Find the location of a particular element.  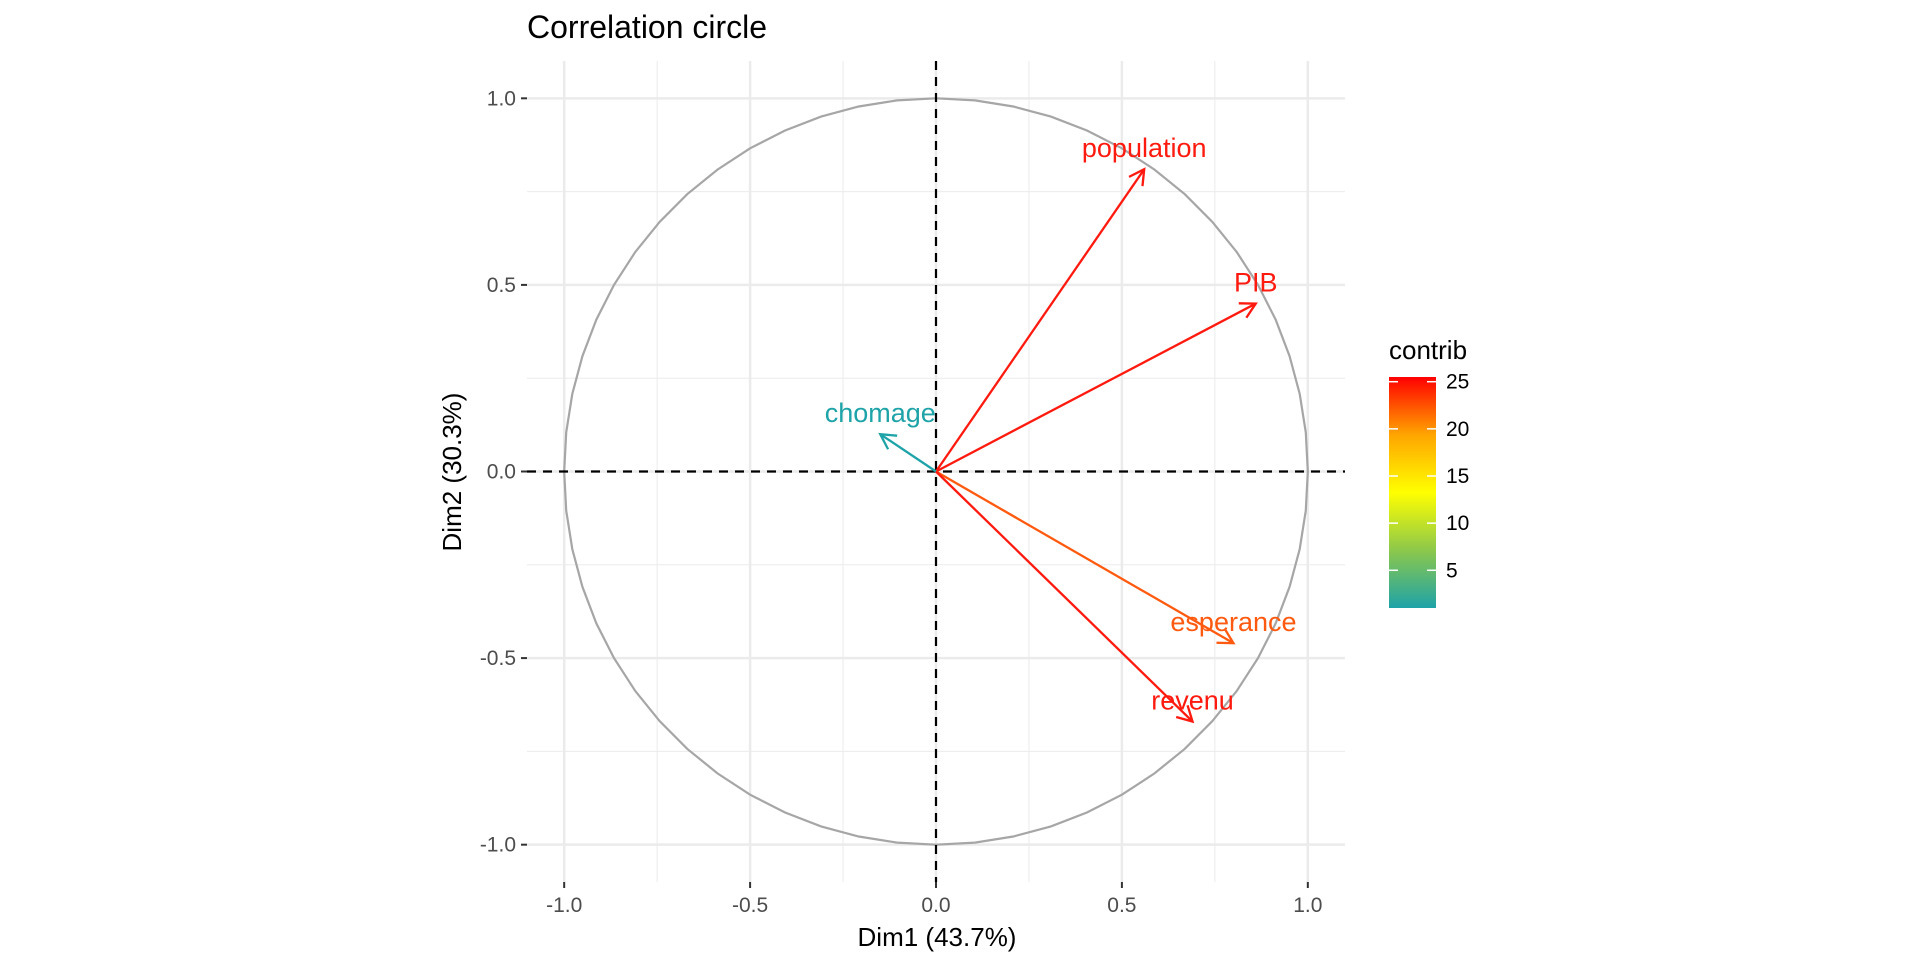

label-esperance: esperance is located at coordinates (1233, 622).